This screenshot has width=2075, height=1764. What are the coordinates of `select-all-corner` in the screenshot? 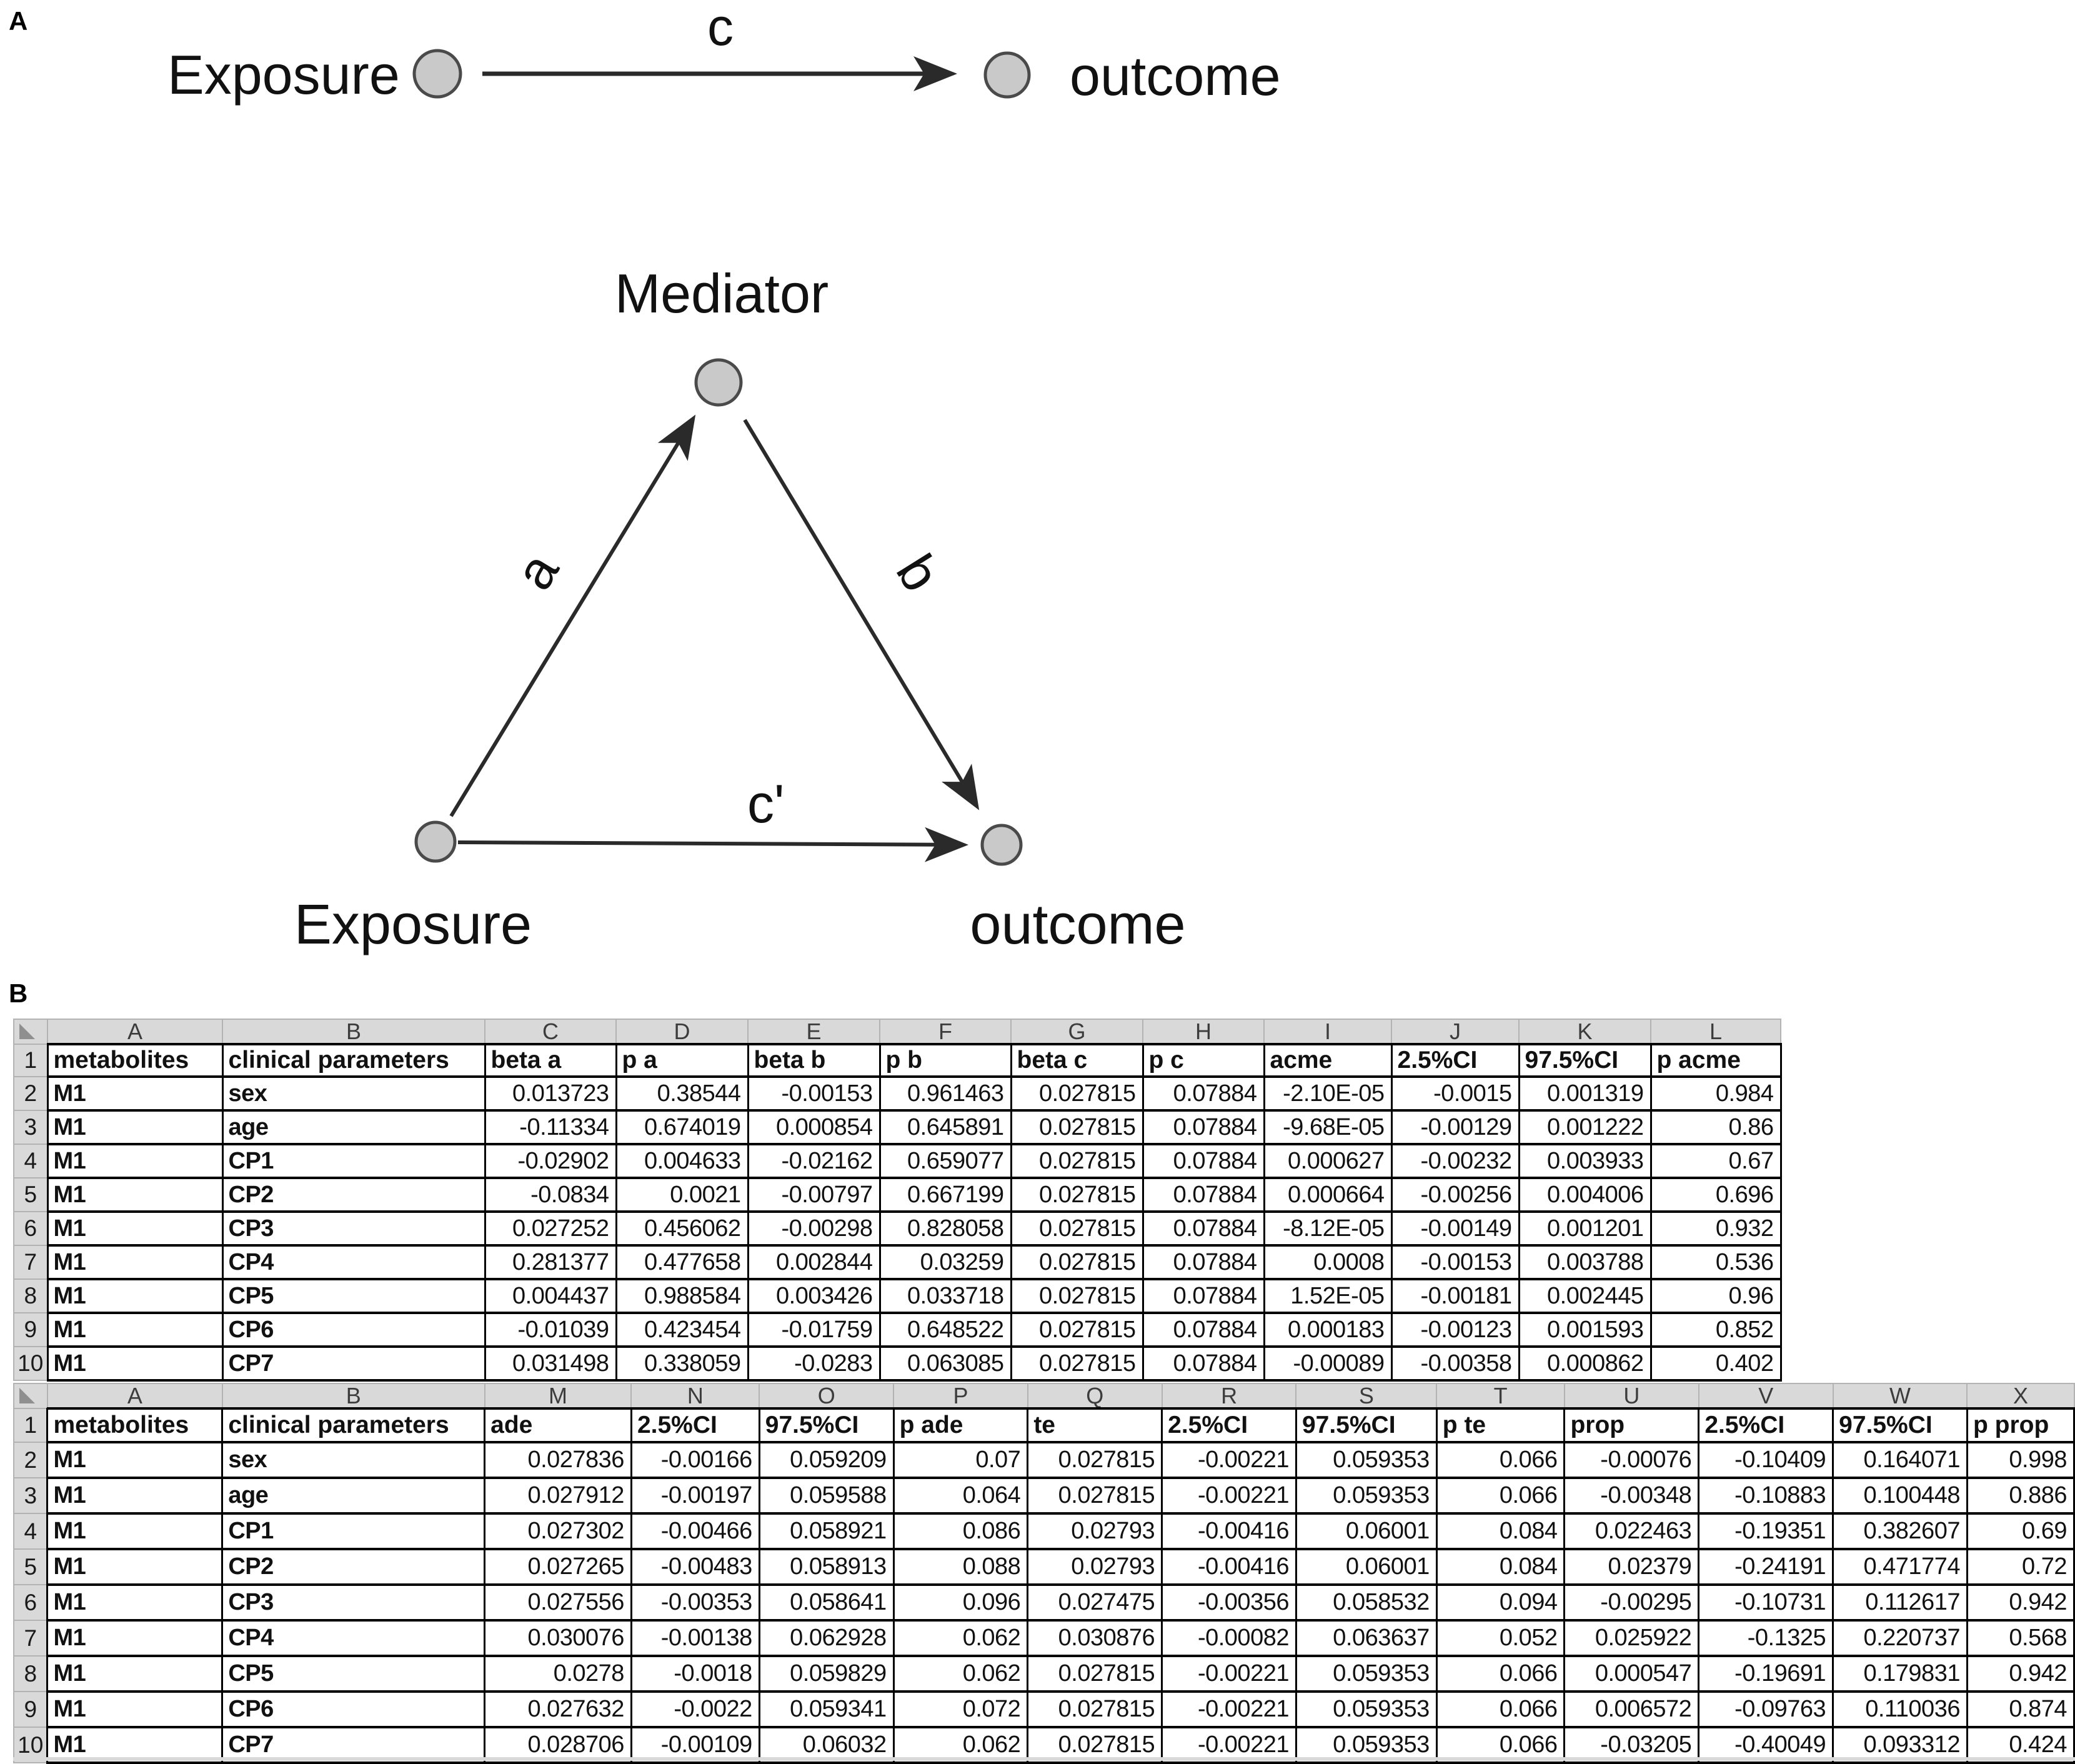 It's located at (30, 1032).